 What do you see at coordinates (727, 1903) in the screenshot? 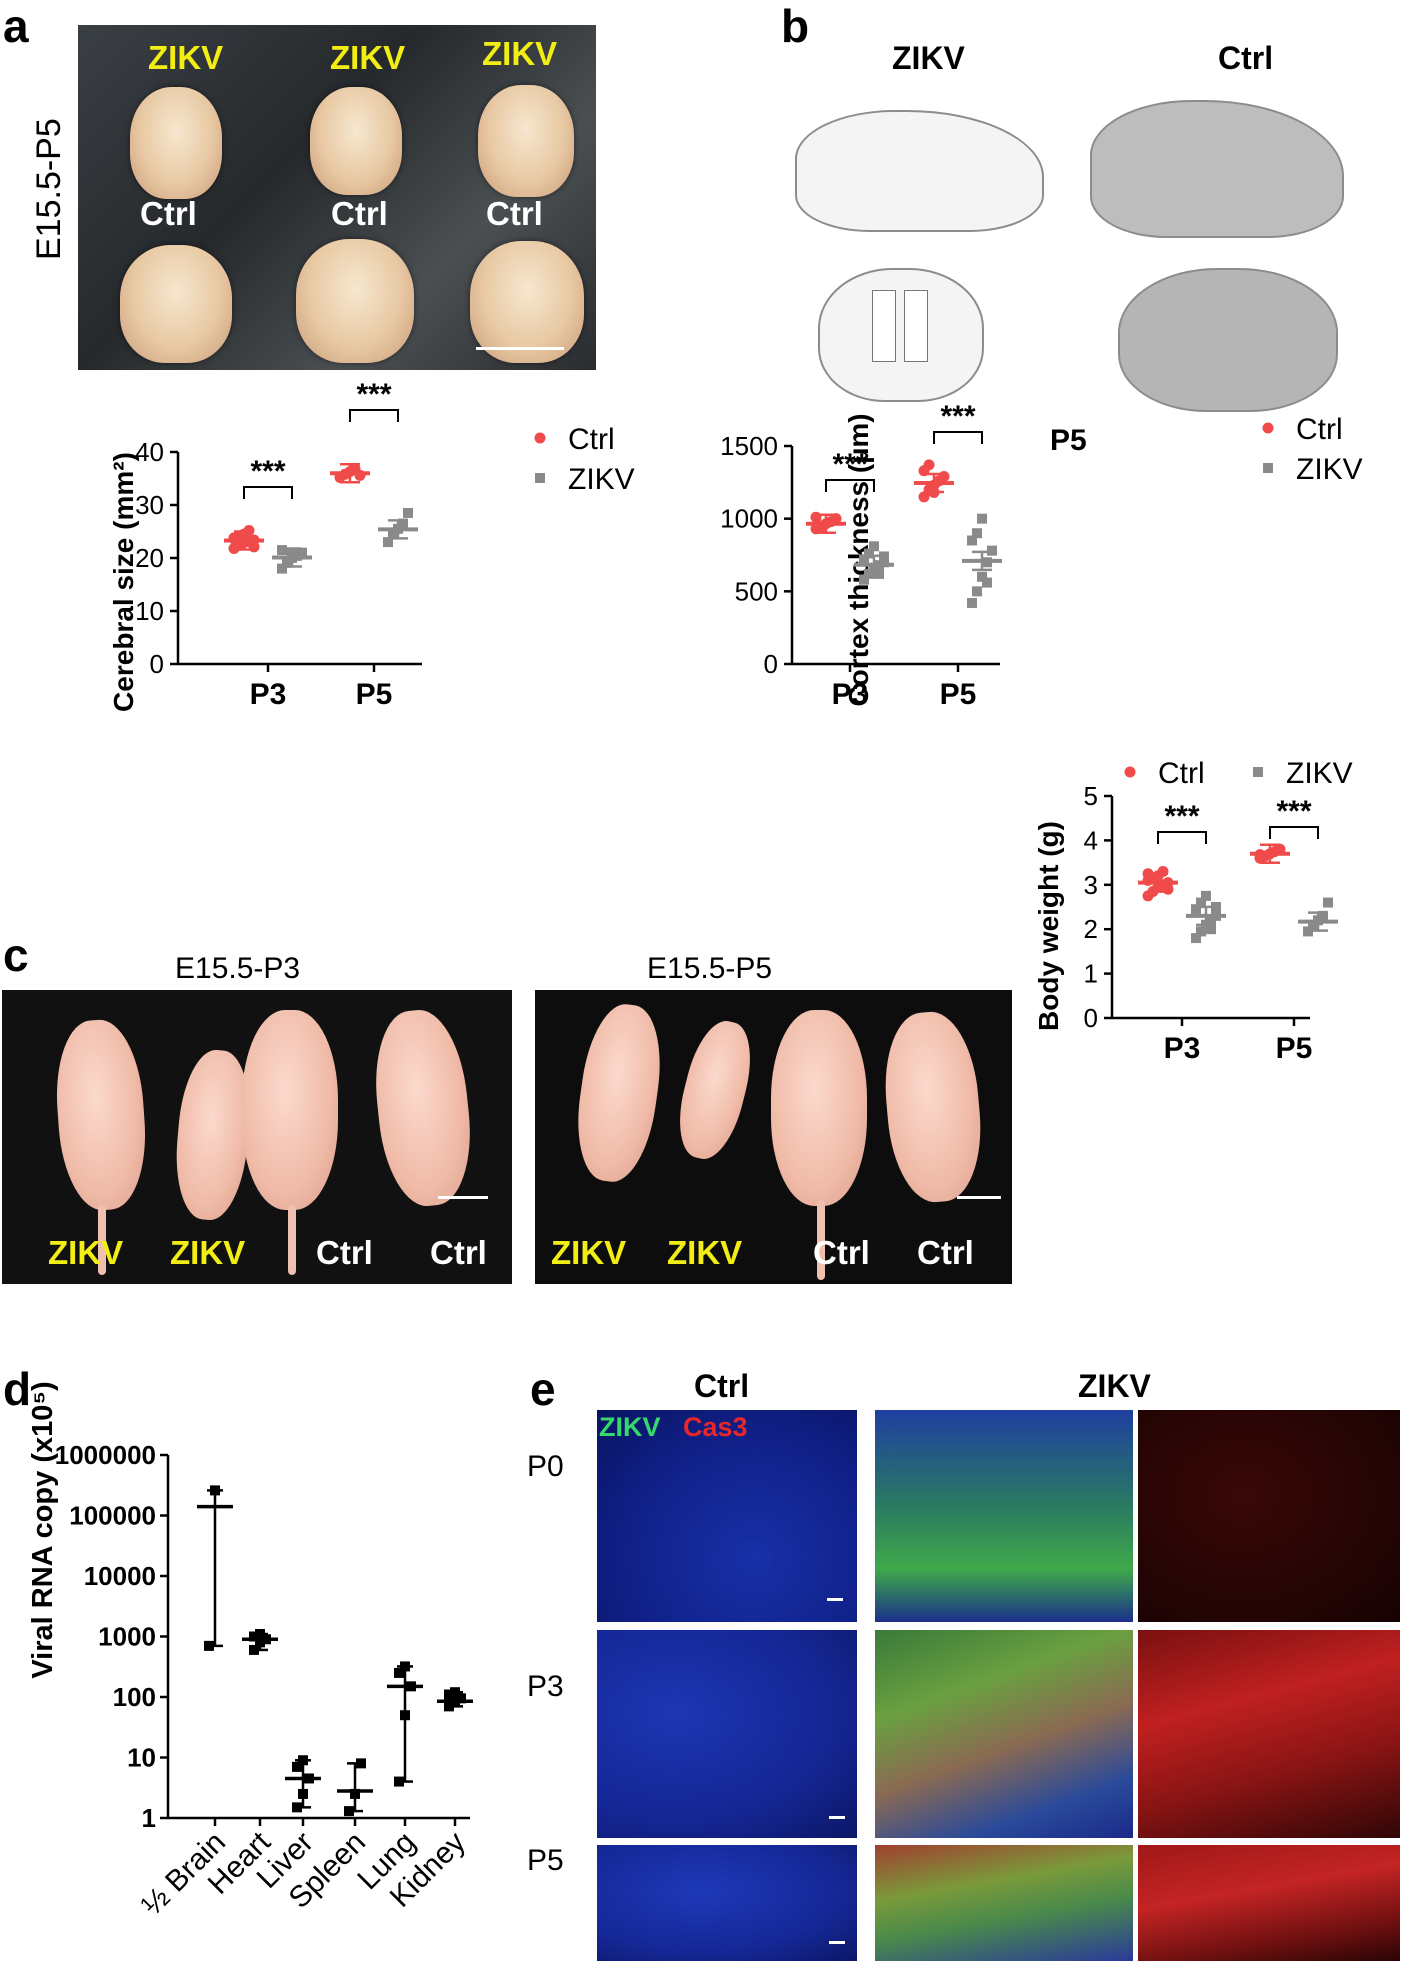
I see `fluor-ctrl-p5` at bounding box center [727, 1903].